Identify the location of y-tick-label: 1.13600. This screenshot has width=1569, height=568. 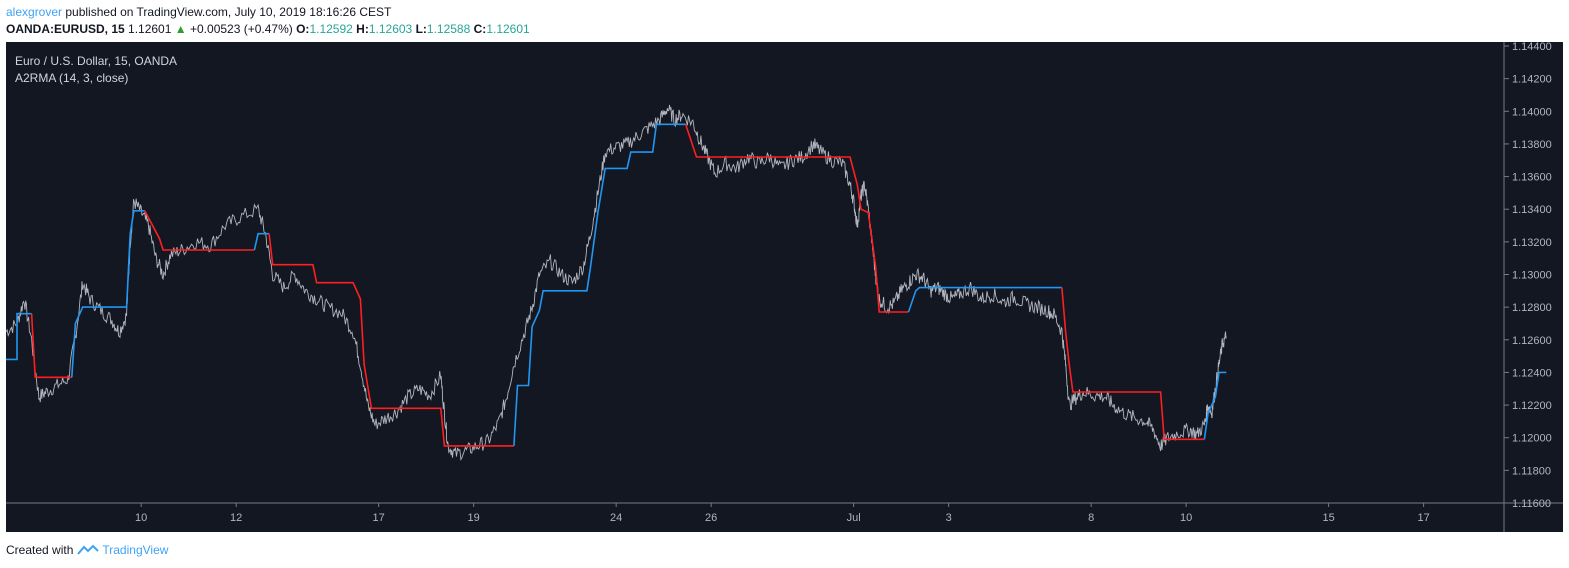
(1532, 178).